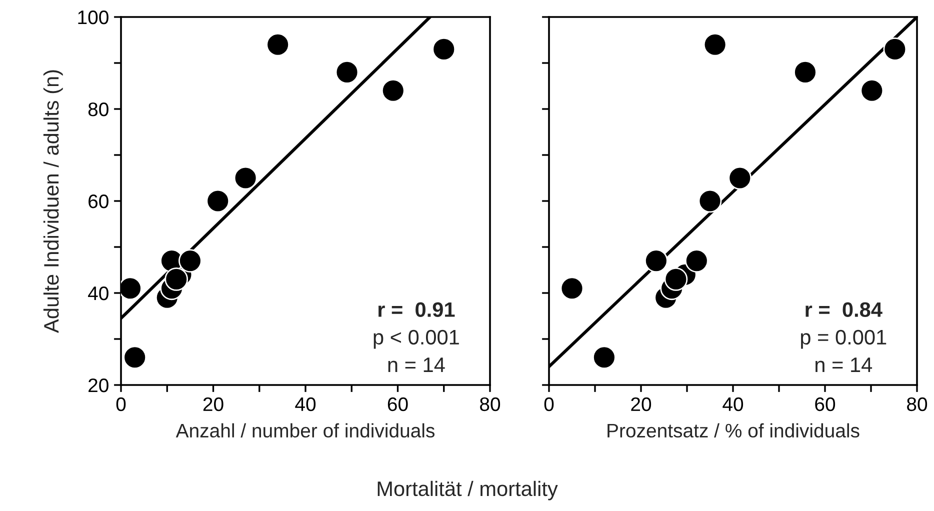 The height and width of the screenshot is (511, 934). I want to click on annotation: r = 0.84, so click(844, 309).